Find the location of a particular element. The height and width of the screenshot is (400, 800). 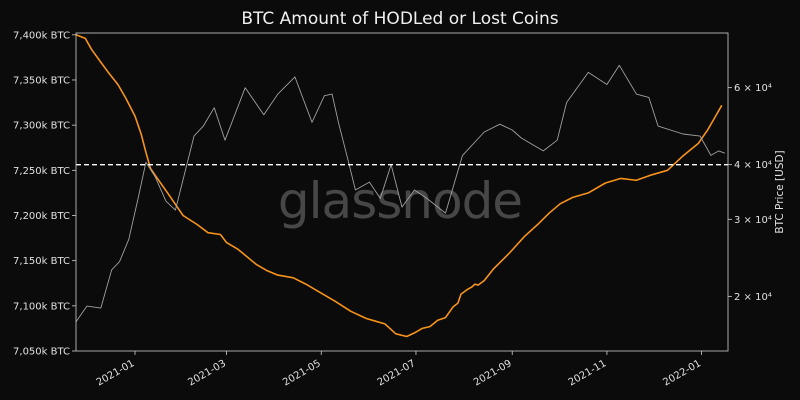

right-axis-tick-label: 6 × 10⁴ is located at coordinates (753, 88).